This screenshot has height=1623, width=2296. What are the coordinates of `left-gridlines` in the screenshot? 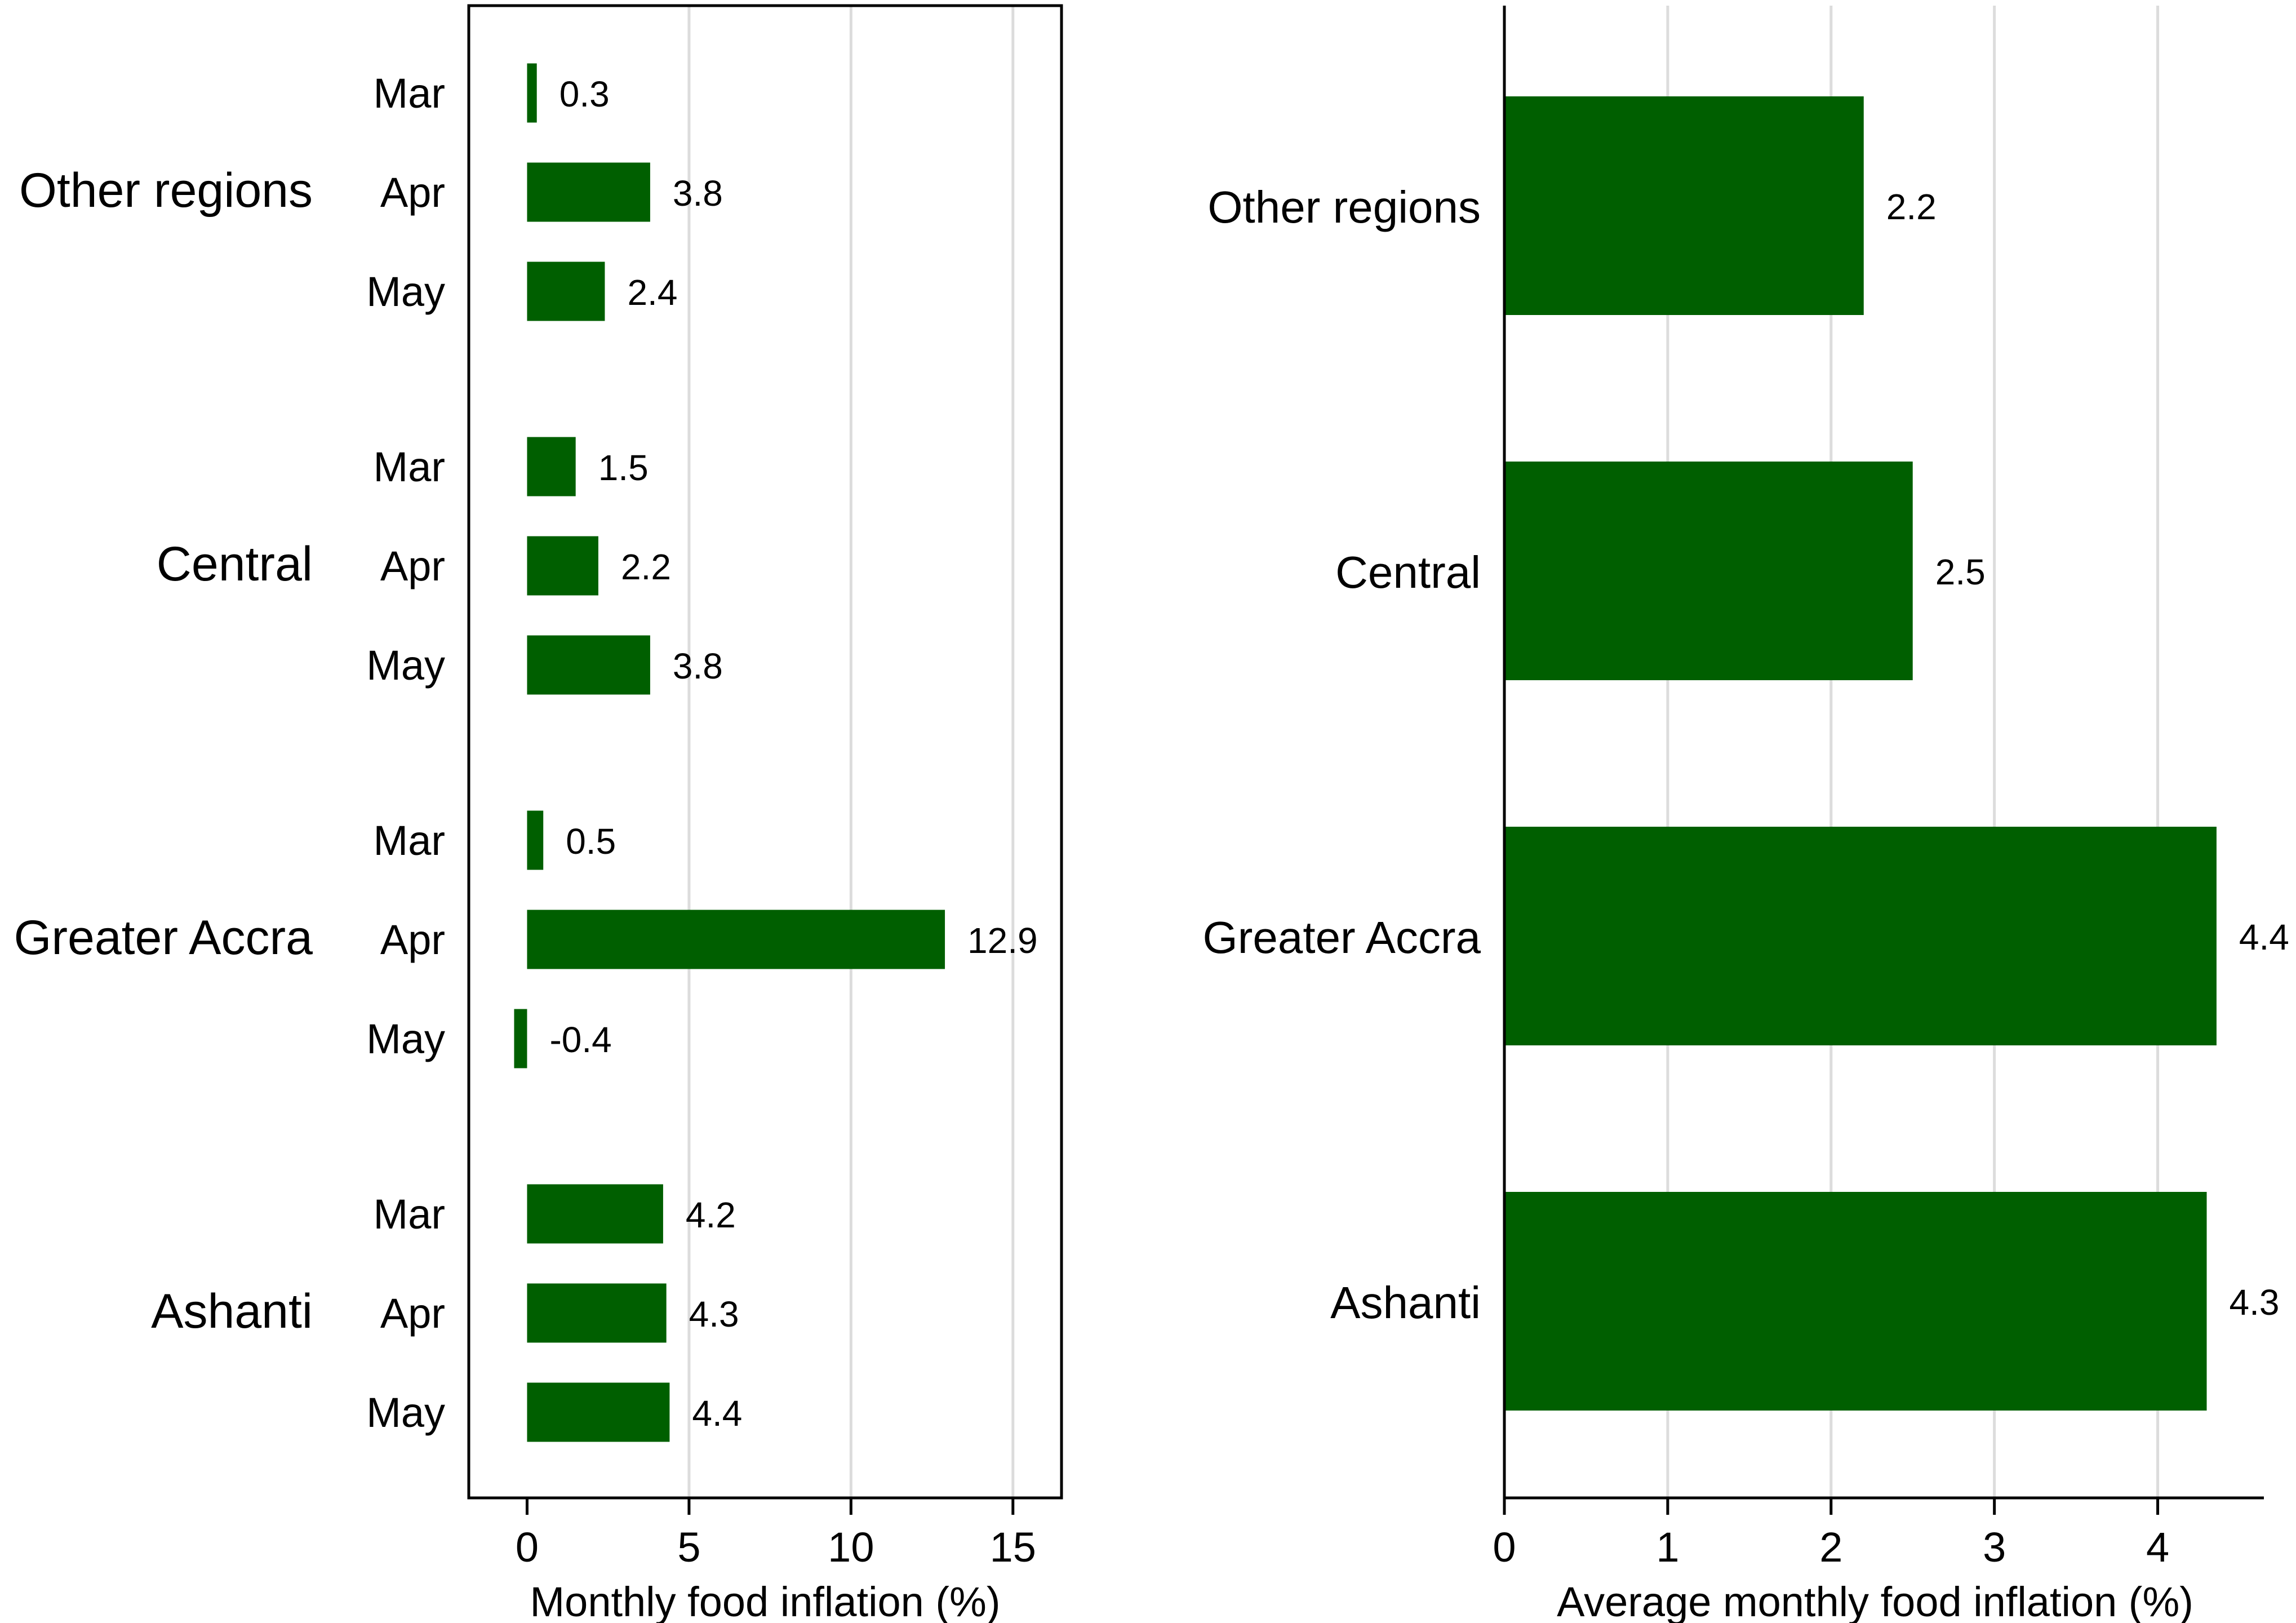 It's located at (851, 752).